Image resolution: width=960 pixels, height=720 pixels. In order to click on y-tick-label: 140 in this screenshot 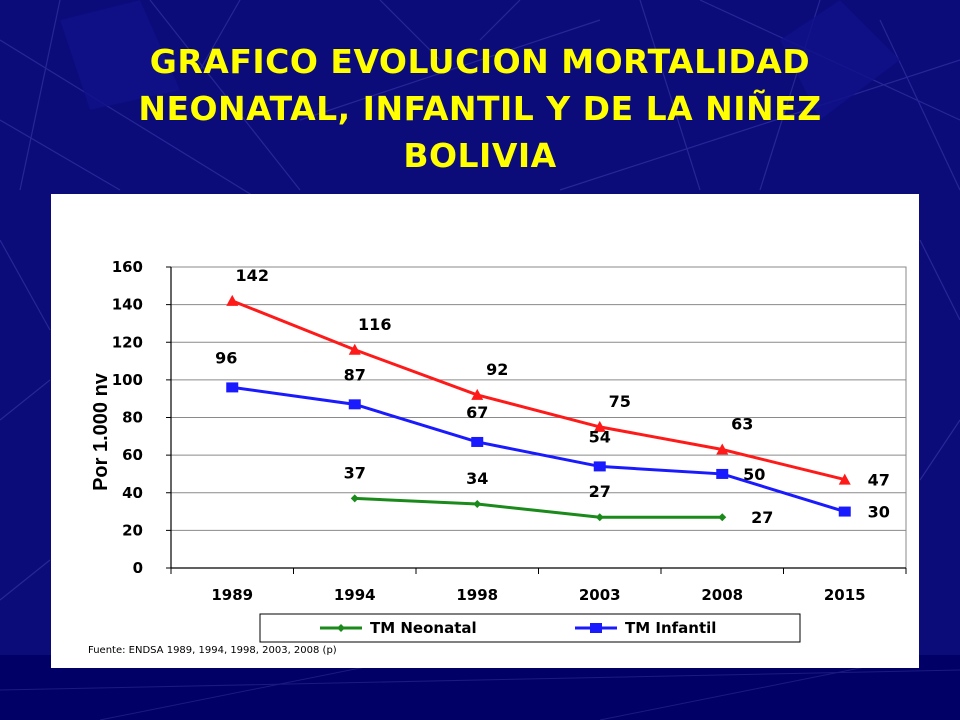, I will do `click(127, 305)`.